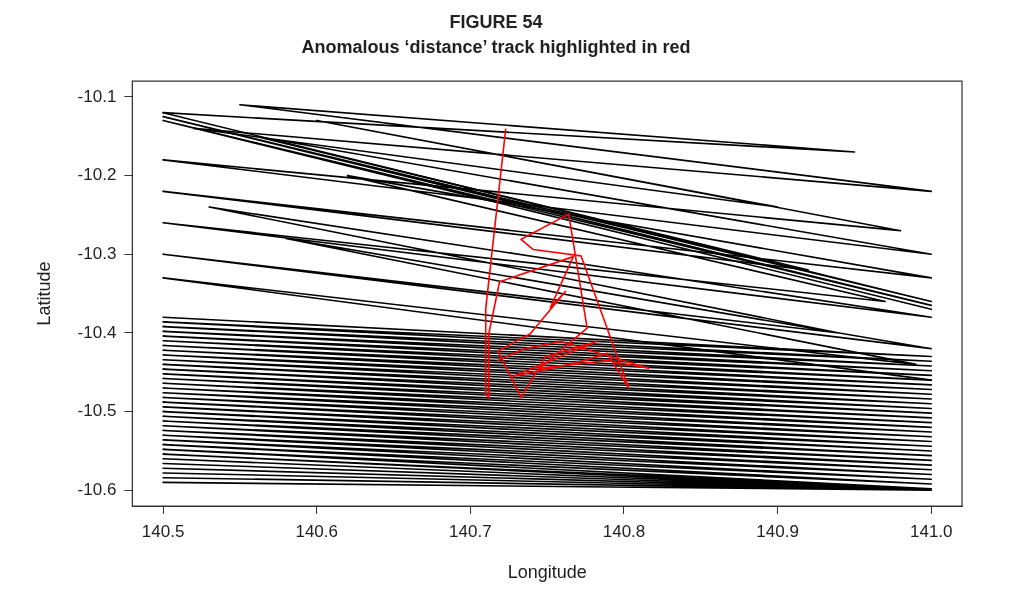  What do you see at coordinates (777, 531) in the screenshot?
I see `x-tick-label: 140.9` at bounding box center [777, 531].